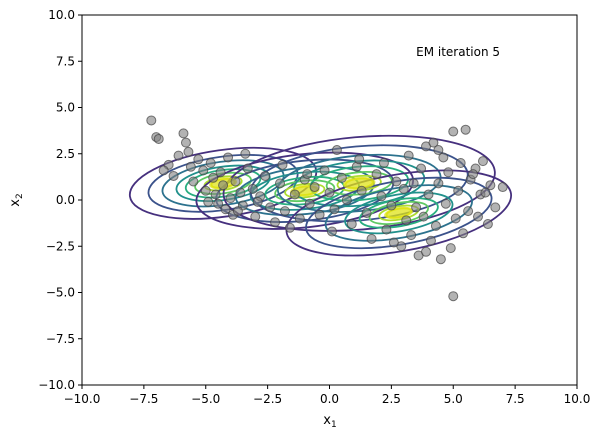 The height and width of the screenshot is (438, 603). I want to click on x-tick-label: −5.0, so click(205, 399).